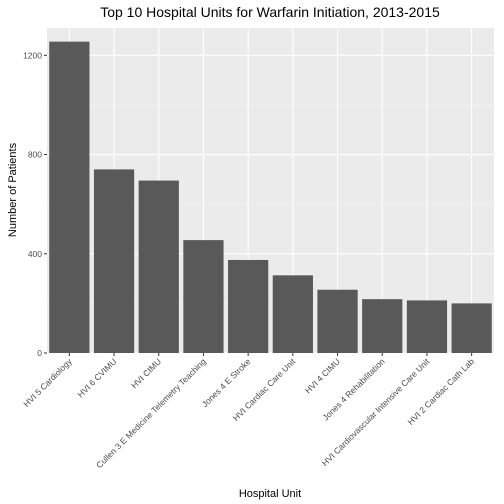 The image size is (504, 504). I want to click on y-tick-label: 1200, so click(32, 55).